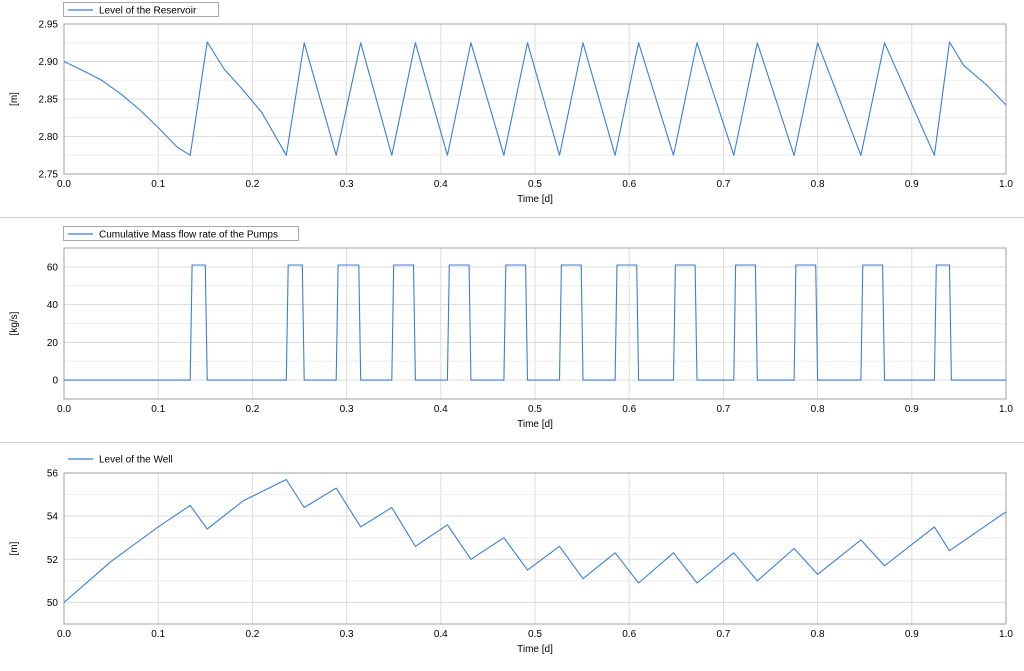  I want to click on legend-label: Level of the Well, so click(136, 460).